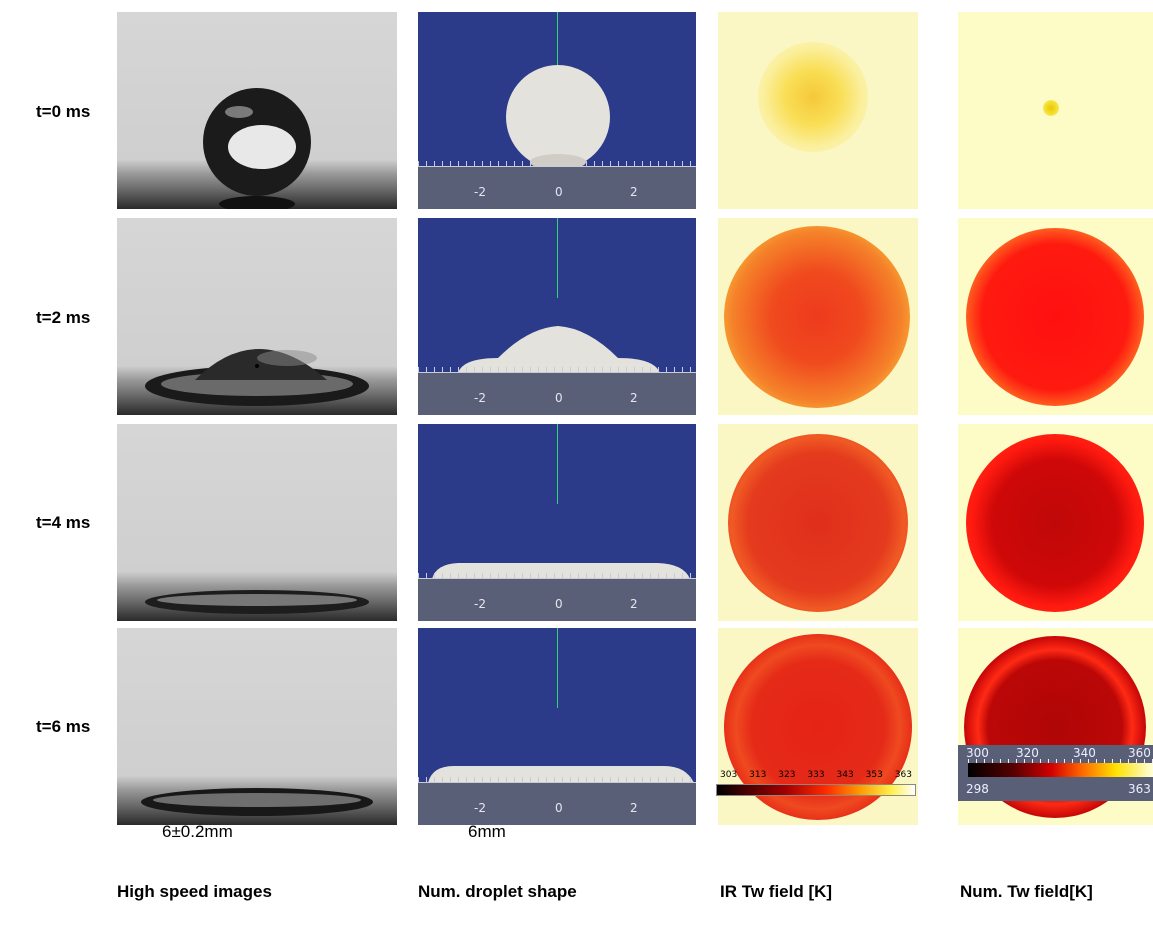 This screenshot has height=930, width=1153. Describe the element at coordinates (194, 891) in the screenshot. I see `column-title-high-speed: High speed images` at that location.